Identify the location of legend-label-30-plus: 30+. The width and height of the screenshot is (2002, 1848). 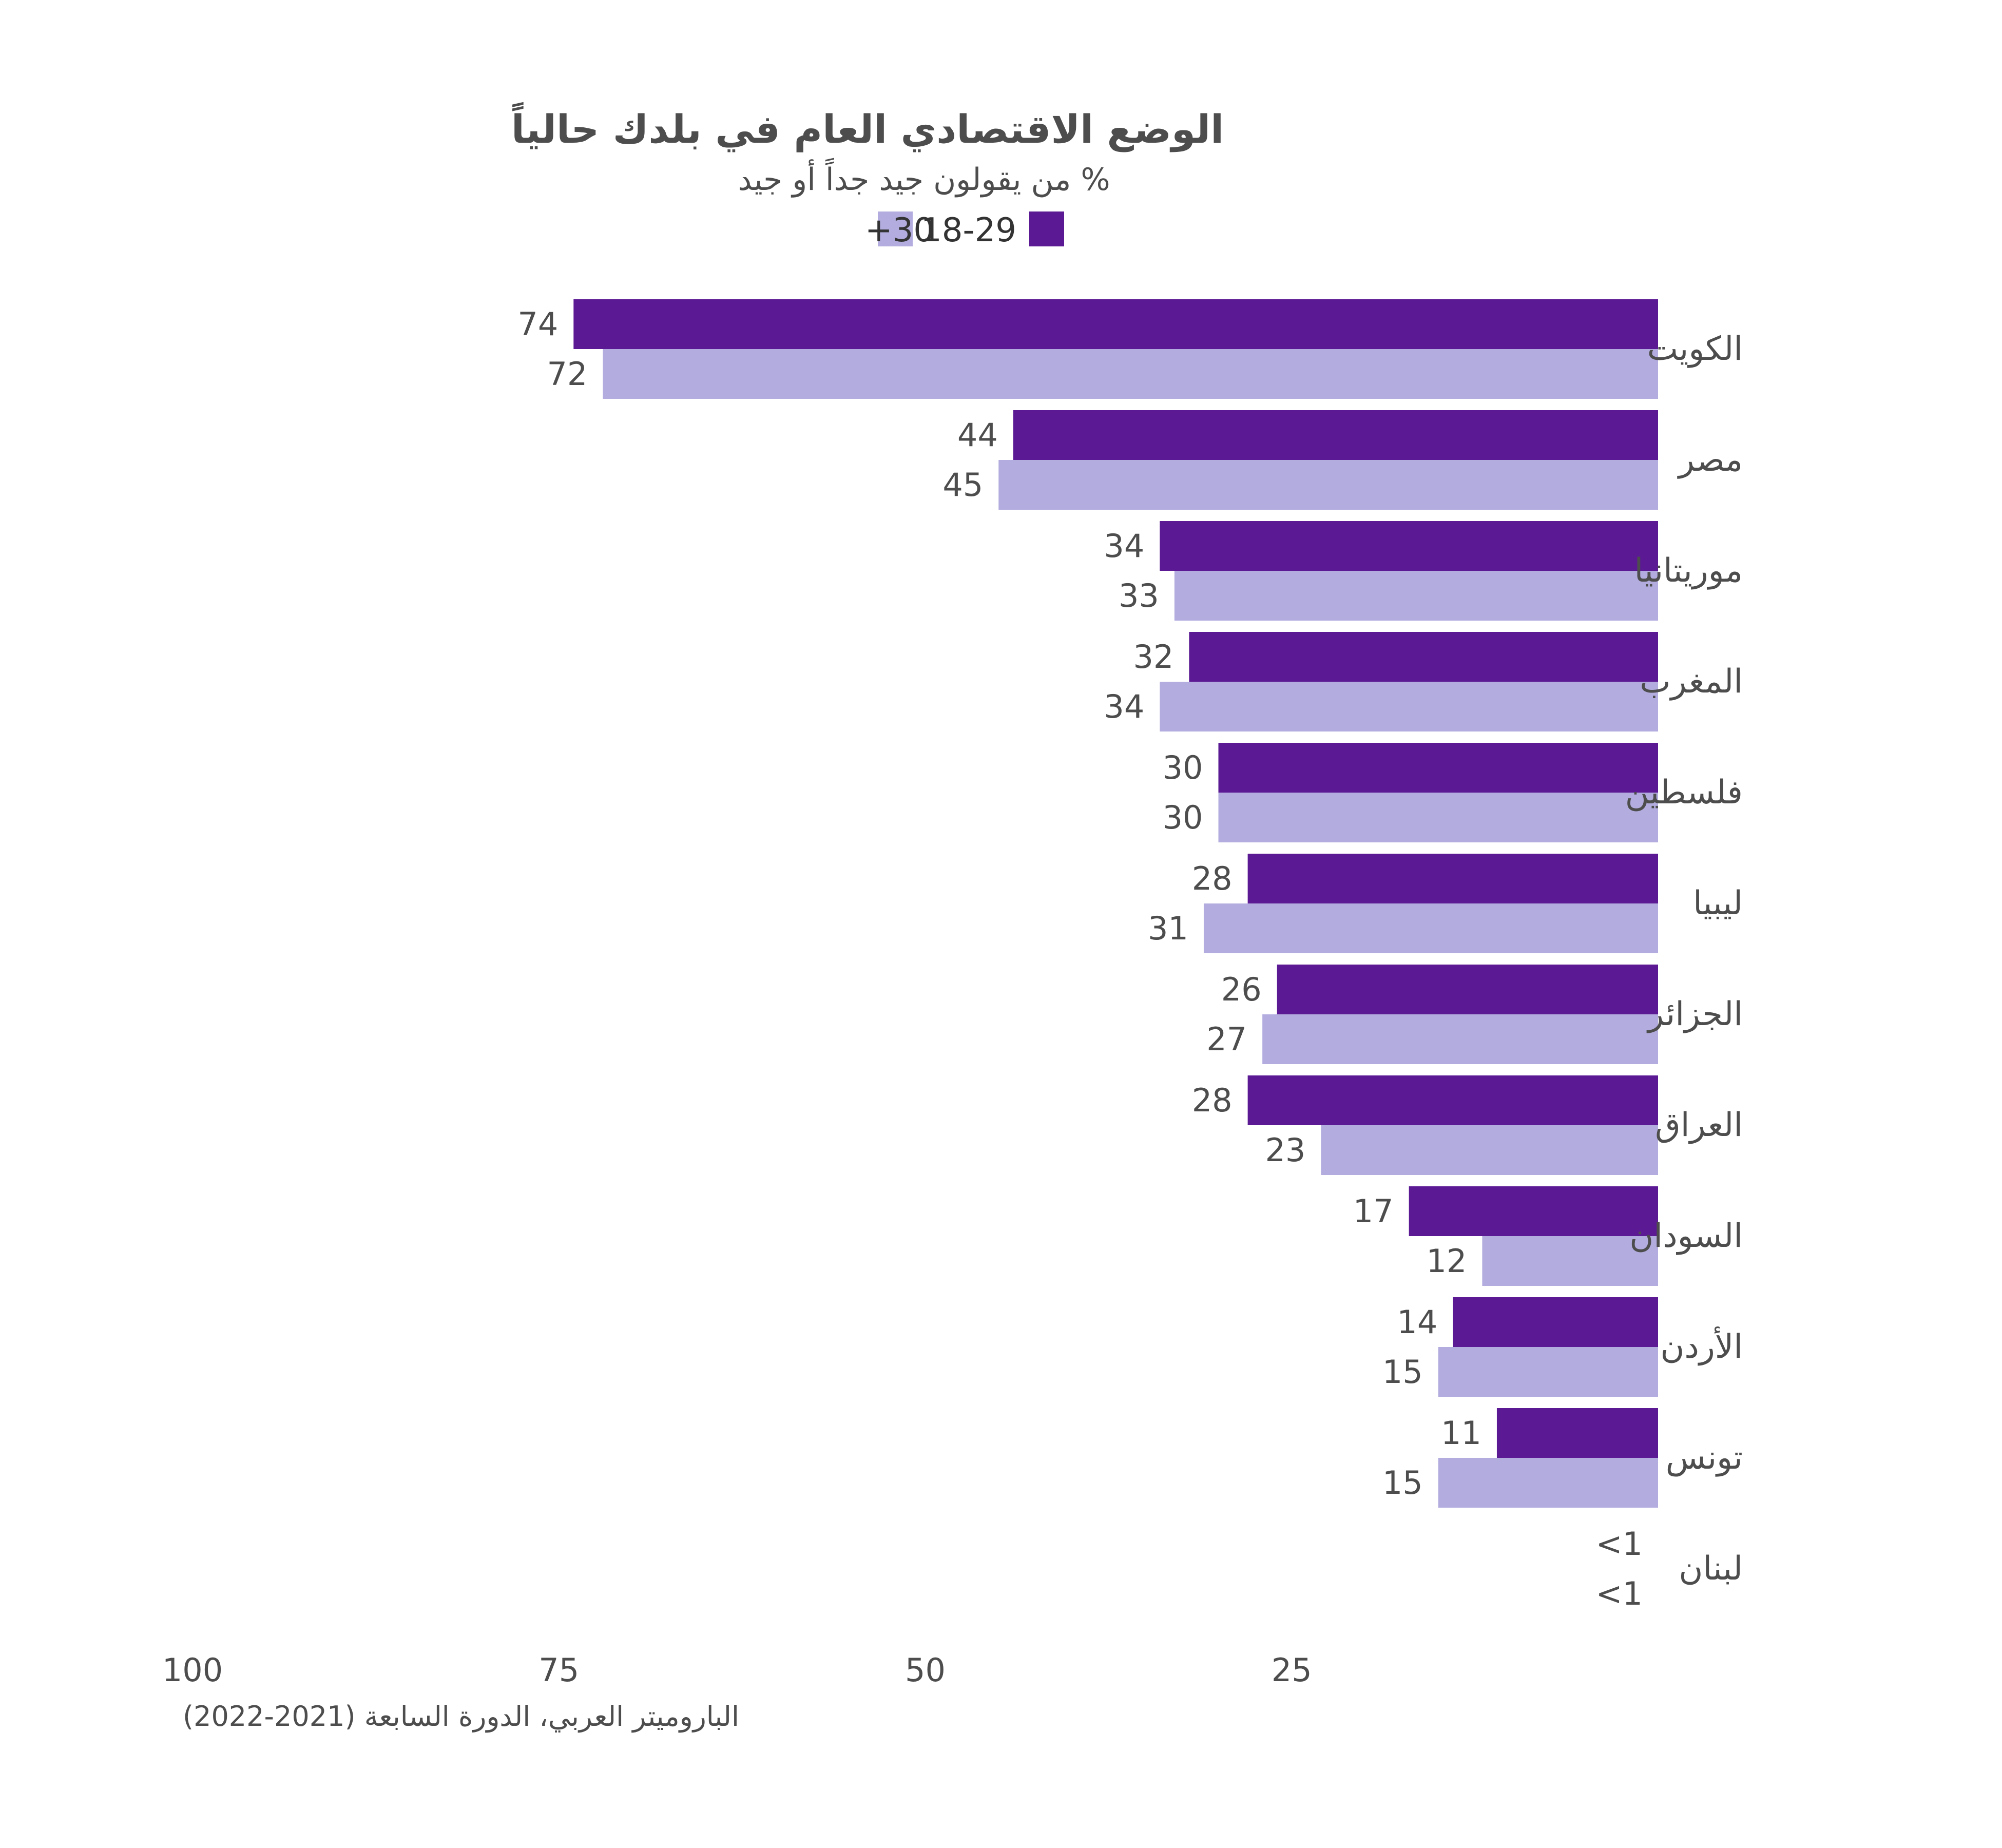
(899, 230).